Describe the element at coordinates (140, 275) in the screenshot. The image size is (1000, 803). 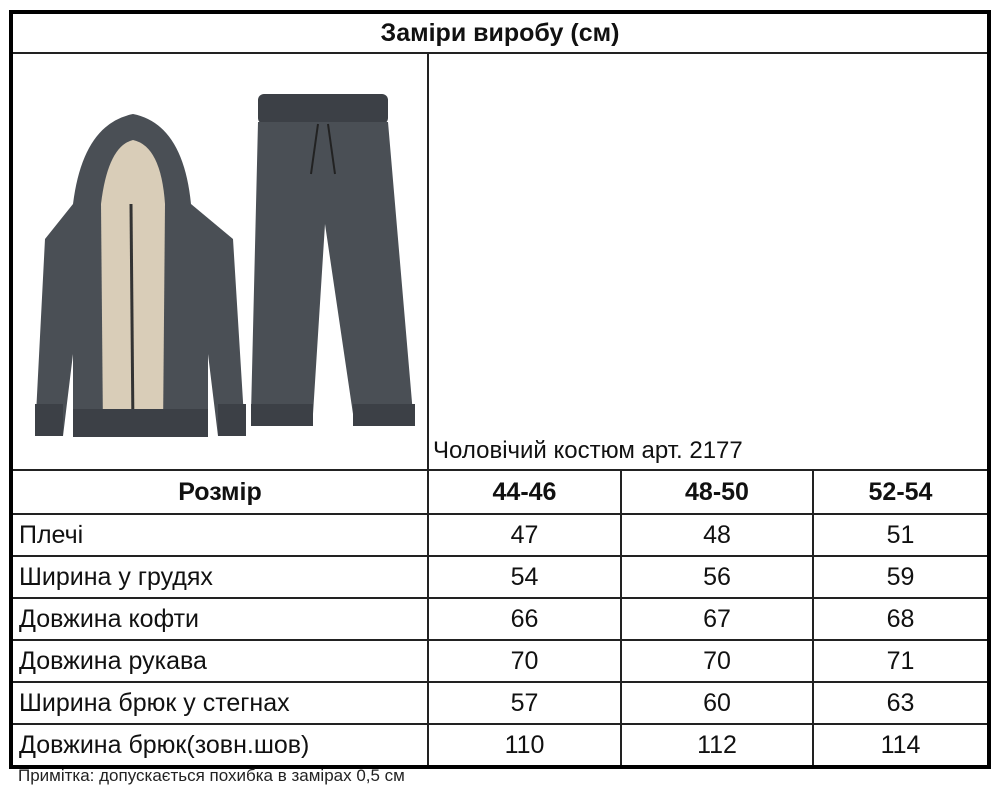
I see `jacket-image` at that location.